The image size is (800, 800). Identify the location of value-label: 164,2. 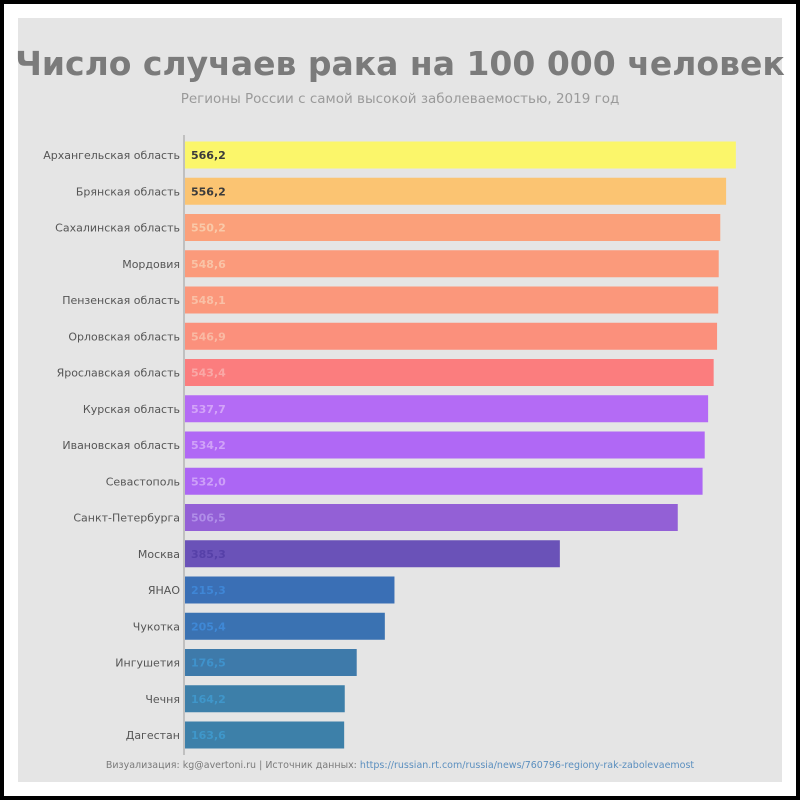
(208, 699).